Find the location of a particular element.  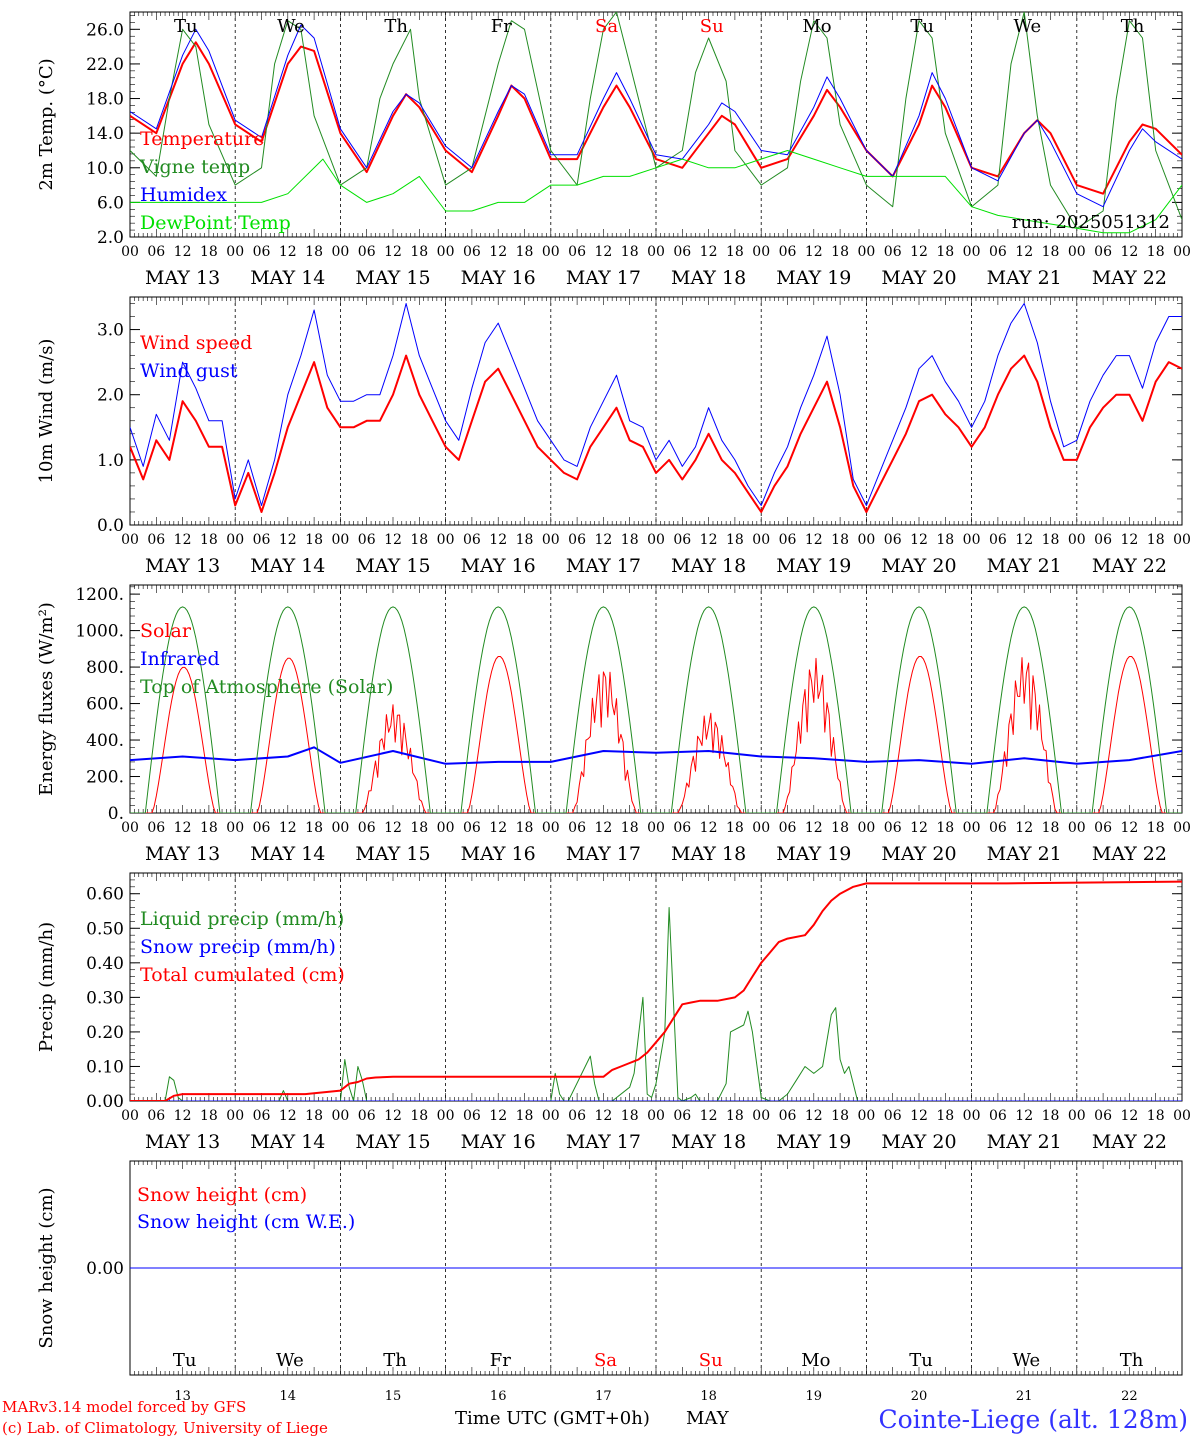

series-line-dewpoint-temp is located at coordinates (656, 192).